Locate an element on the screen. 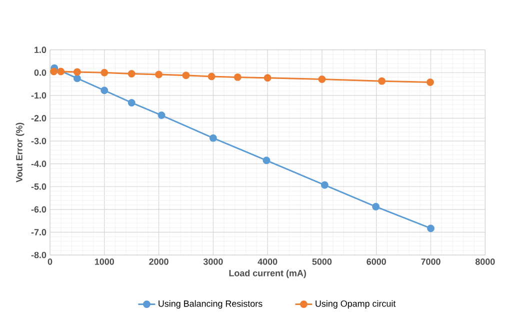 The width and height of the screenshot is (527, 330). x-tick-label: 0 is located at coordinates (50, 261).